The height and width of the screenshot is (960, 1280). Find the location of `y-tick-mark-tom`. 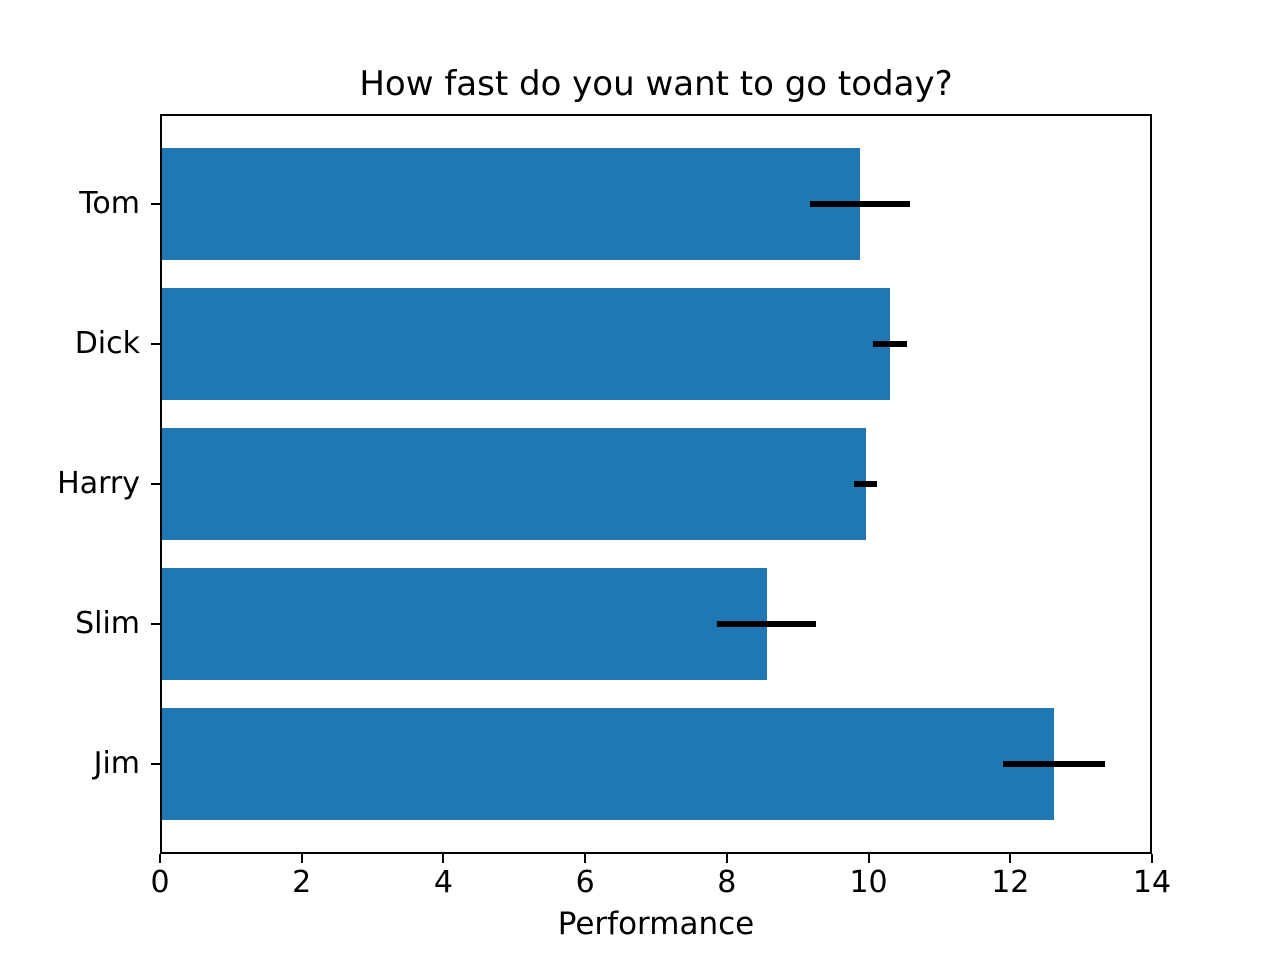

y-tick-mark-tom is located at coordinates (155, 203).